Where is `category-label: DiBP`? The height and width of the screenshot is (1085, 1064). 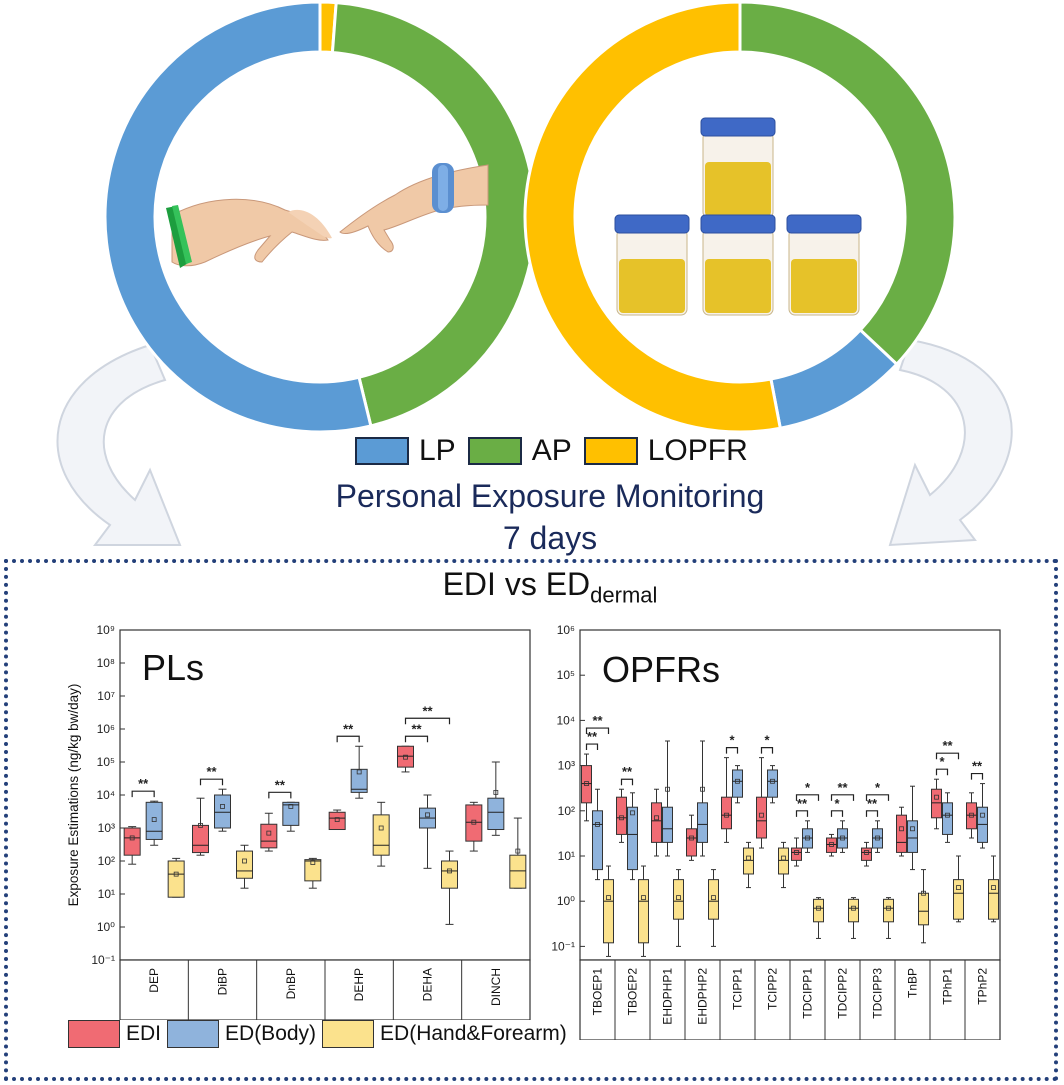 category-label: DiBP is located at coordinates (223, 981).